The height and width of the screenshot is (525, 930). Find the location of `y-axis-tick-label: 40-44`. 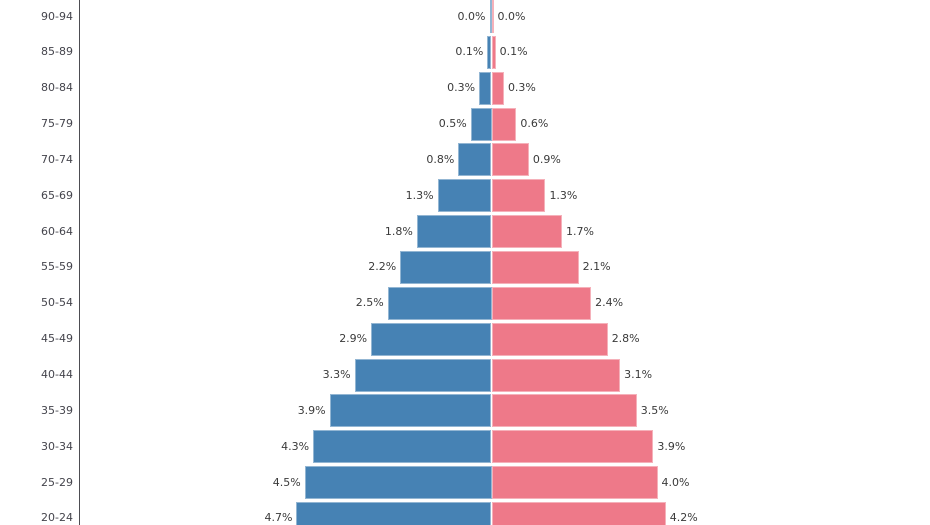

y-axis-tick-label: 40-44 is located at coordinates (57, 374).